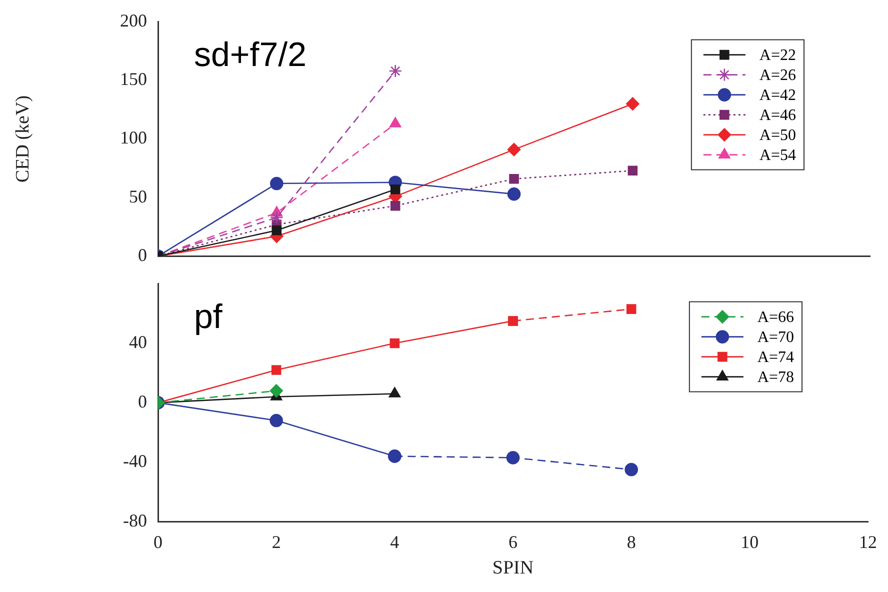  I want to click on legend-label: A=22, so click(777, 55).